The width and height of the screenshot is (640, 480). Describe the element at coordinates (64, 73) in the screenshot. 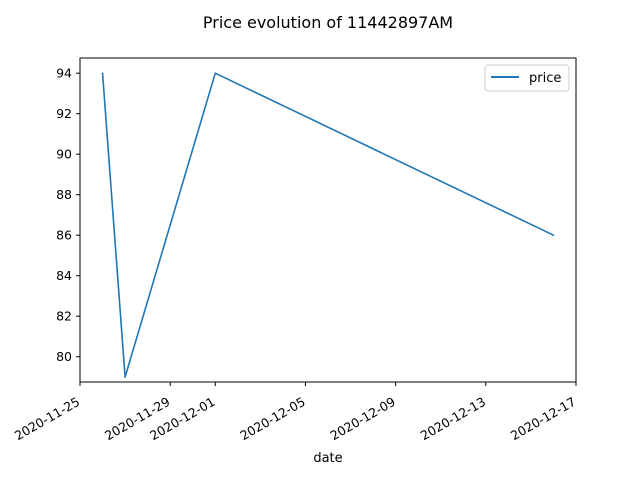

I see `y-tick-label: 94` at that location.